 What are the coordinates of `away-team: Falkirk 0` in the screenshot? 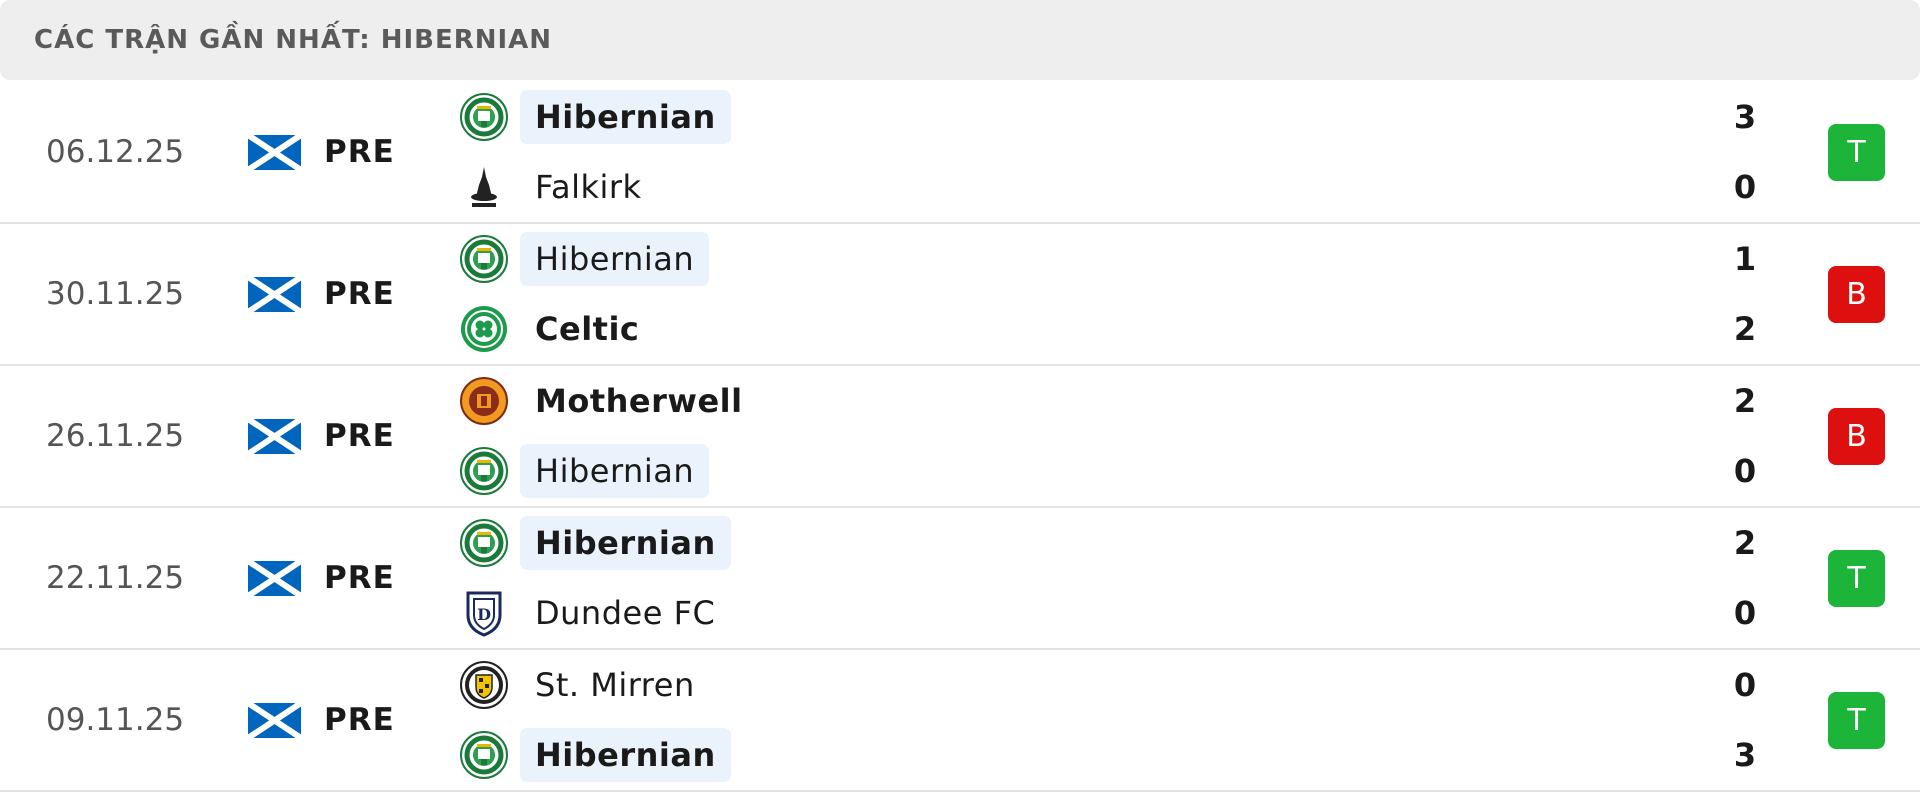 It's located at (1108, 187).